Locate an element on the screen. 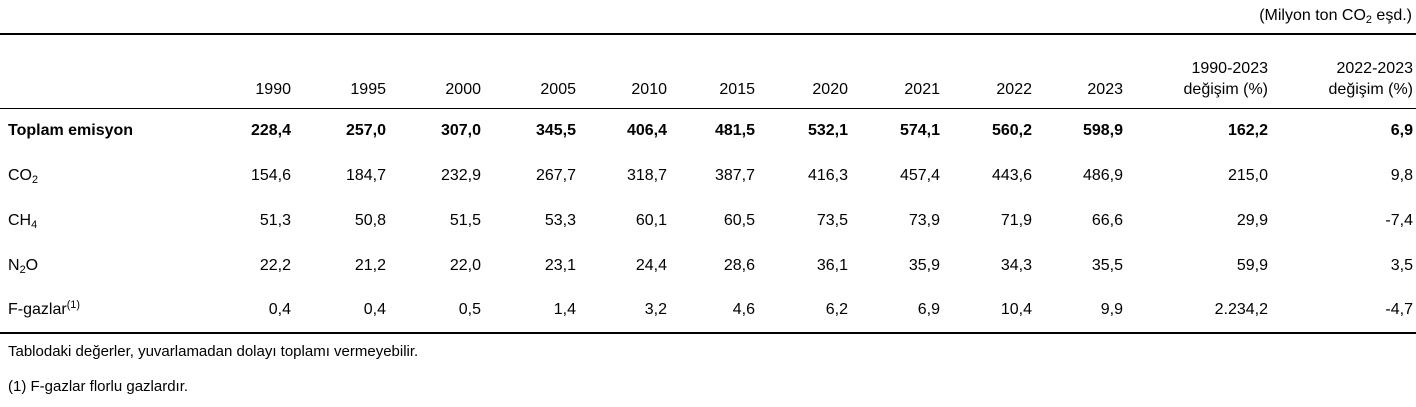 The height and width of the screenshot is (407, 1416). value-cell: 0,5 is located at coordinates (469, 309).